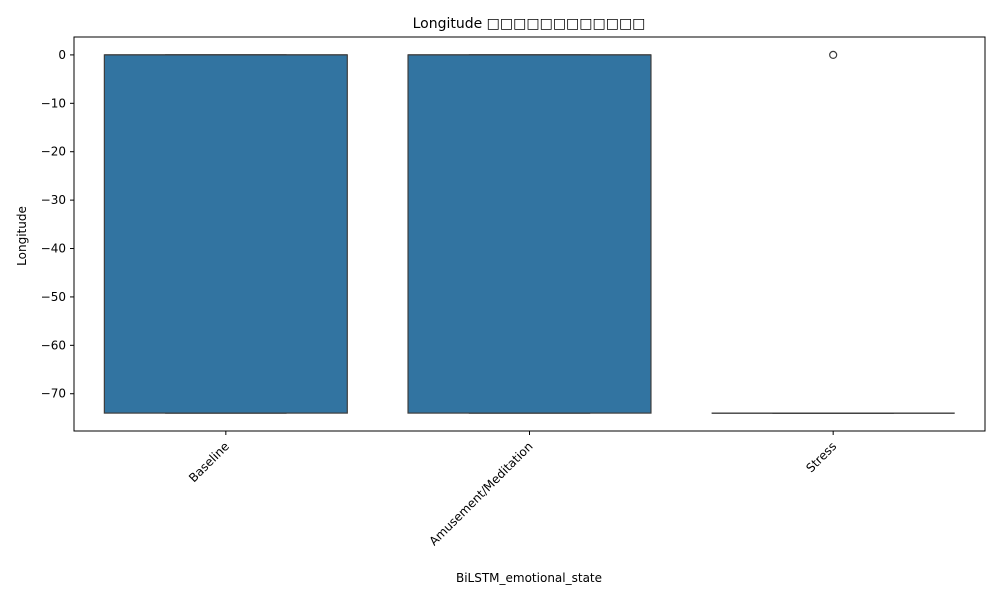  I want to click on box-group-amusement-meditation, so click(529, 234).